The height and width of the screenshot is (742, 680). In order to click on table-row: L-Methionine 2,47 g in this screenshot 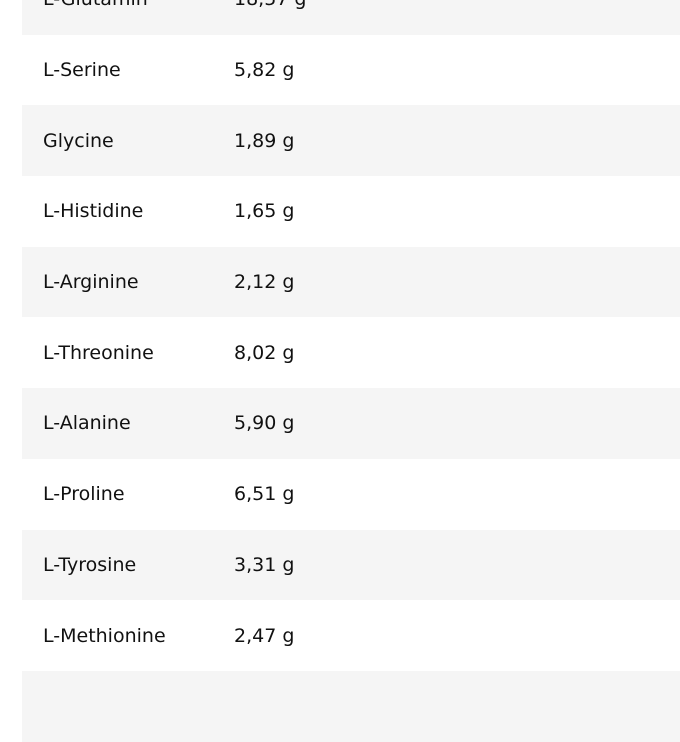, I will do `click(351, 635)`.